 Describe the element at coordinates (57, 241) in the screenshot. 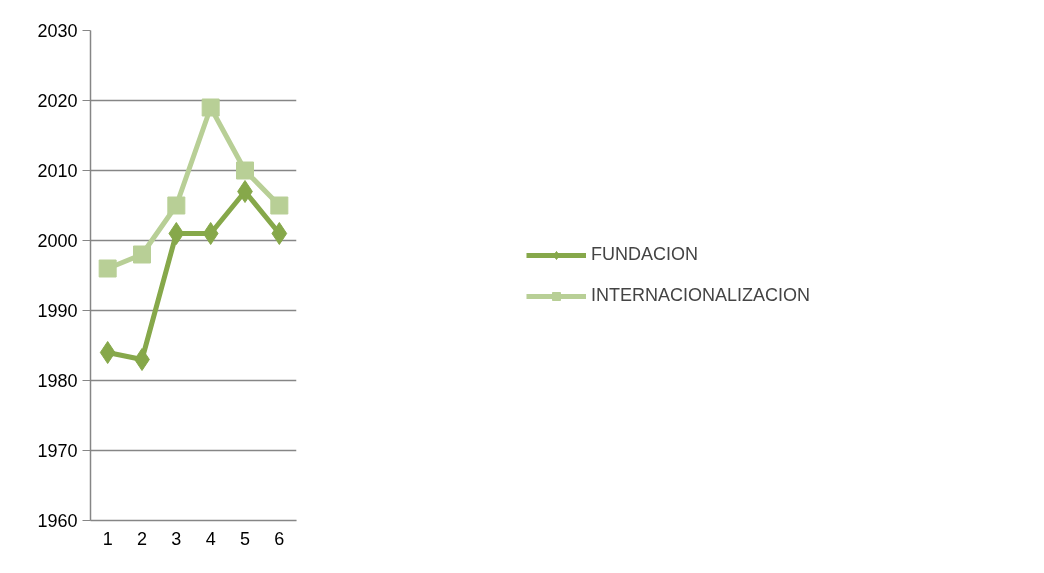

I see `y-tick-label: 2000` at that location.